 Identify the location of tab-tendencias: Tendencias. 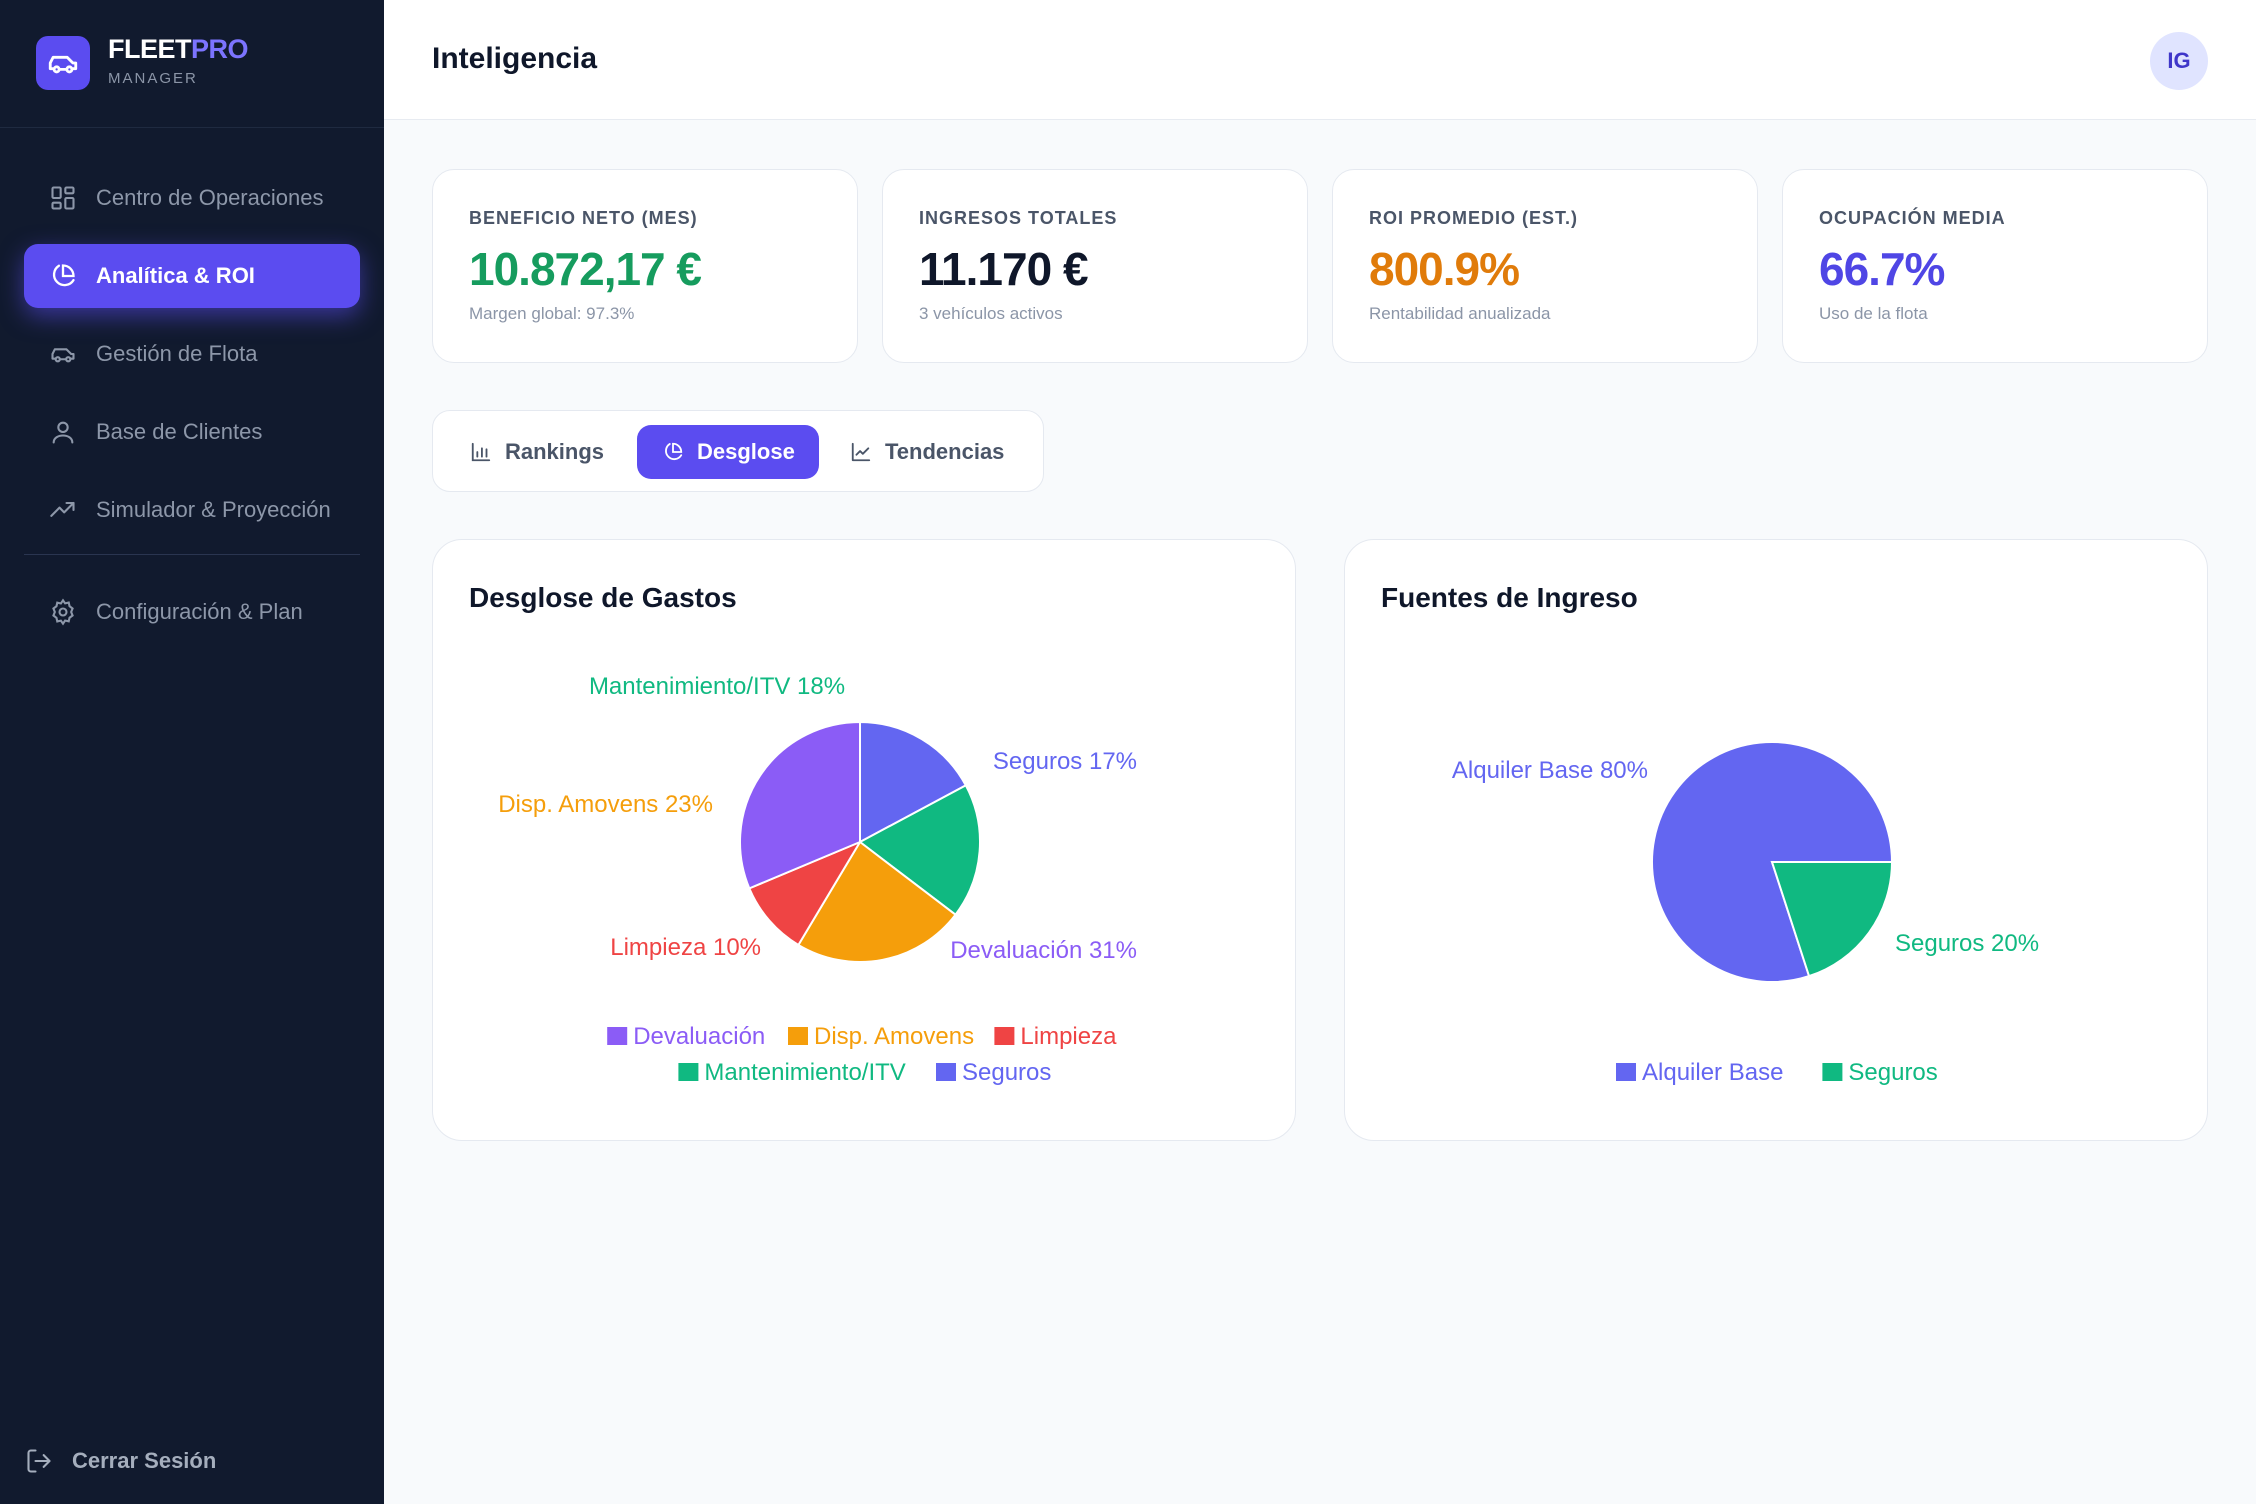
(926, 452).